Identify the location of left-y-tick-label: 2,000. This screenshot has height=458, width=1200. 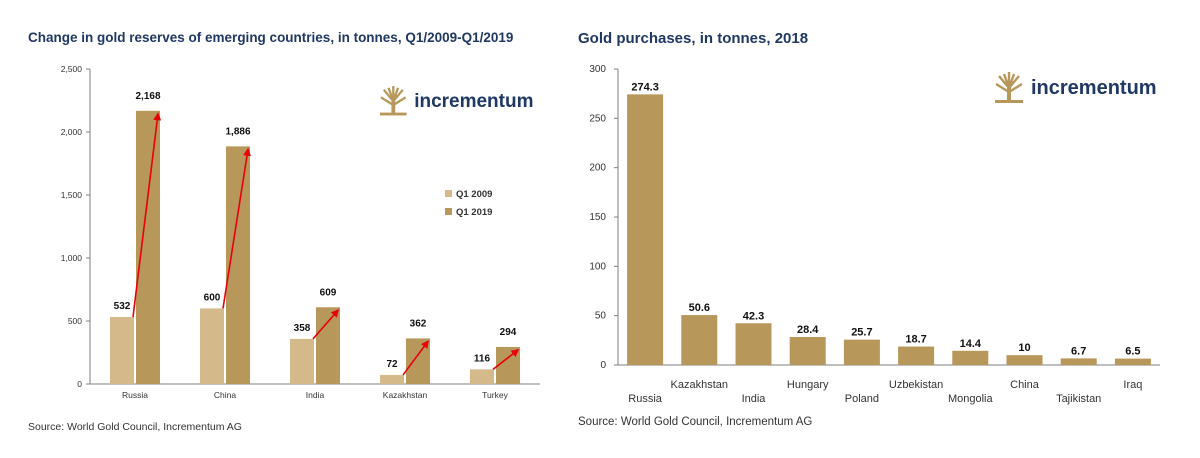
(72, 132).